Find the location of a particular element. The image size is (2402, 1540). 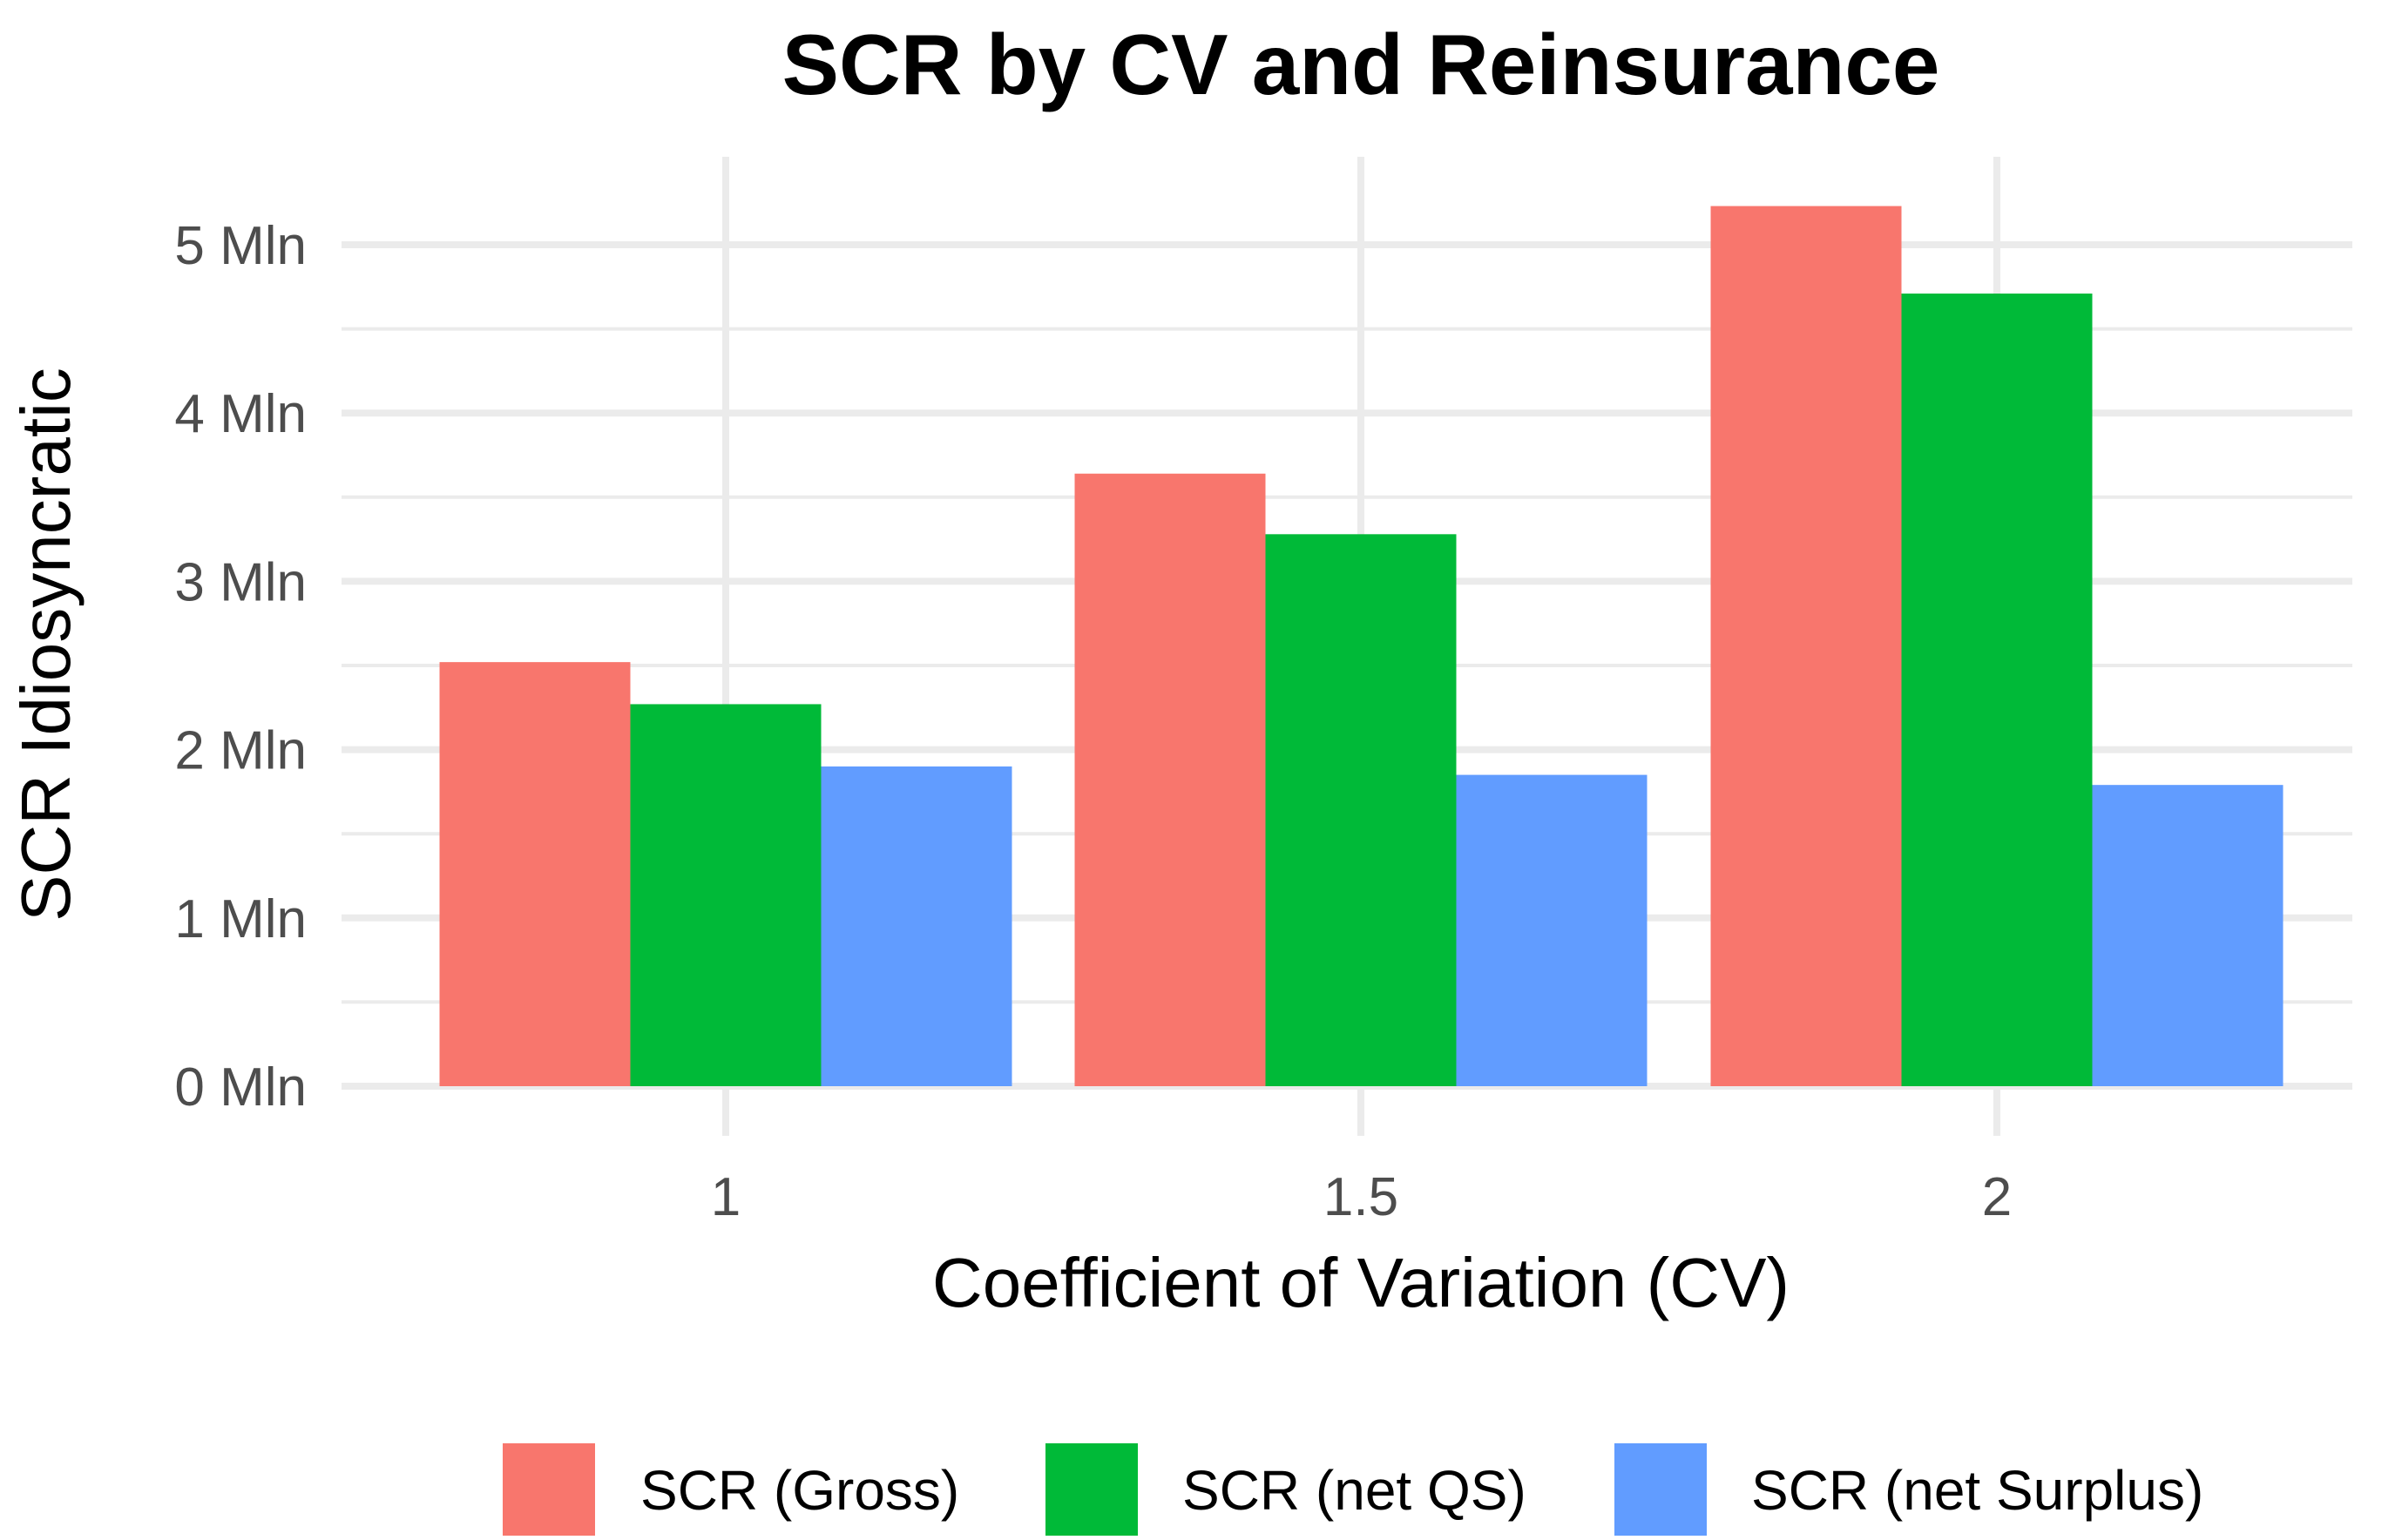

legend-label: SCR (net QS) is located at coordinates (1354, 1490).